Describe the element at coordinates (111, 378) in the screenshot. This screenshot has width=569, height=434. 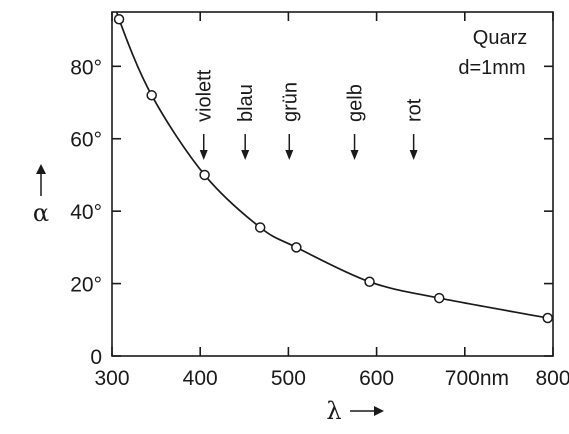
I see `x-tick-label: 300` at that location.